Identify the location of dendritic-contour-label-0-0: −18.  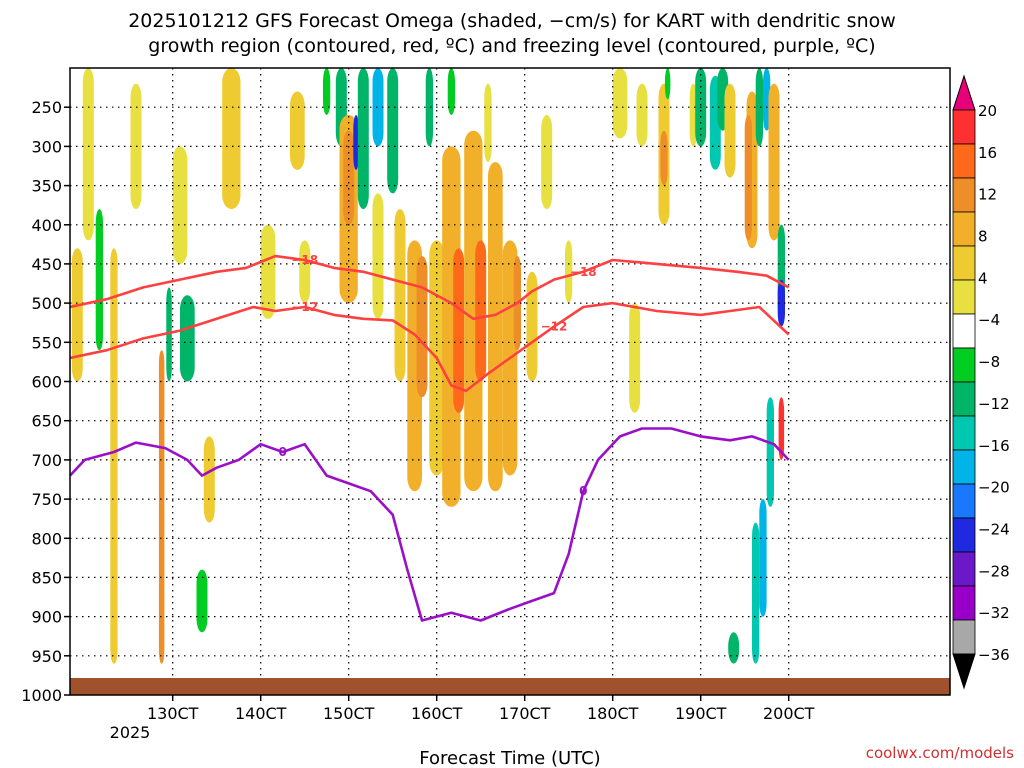
(304, 260).